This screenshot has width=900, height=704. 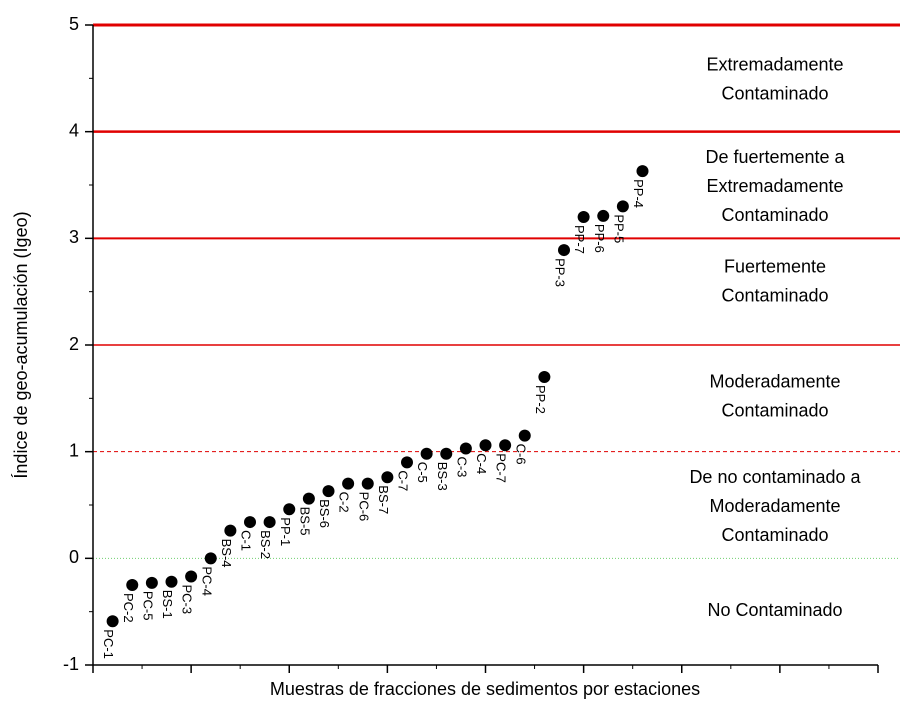 What do you see at coordinates (775, 266) in the screenshot?
I see `zone-label: Fuertemente` at bounding box center [775, 266].